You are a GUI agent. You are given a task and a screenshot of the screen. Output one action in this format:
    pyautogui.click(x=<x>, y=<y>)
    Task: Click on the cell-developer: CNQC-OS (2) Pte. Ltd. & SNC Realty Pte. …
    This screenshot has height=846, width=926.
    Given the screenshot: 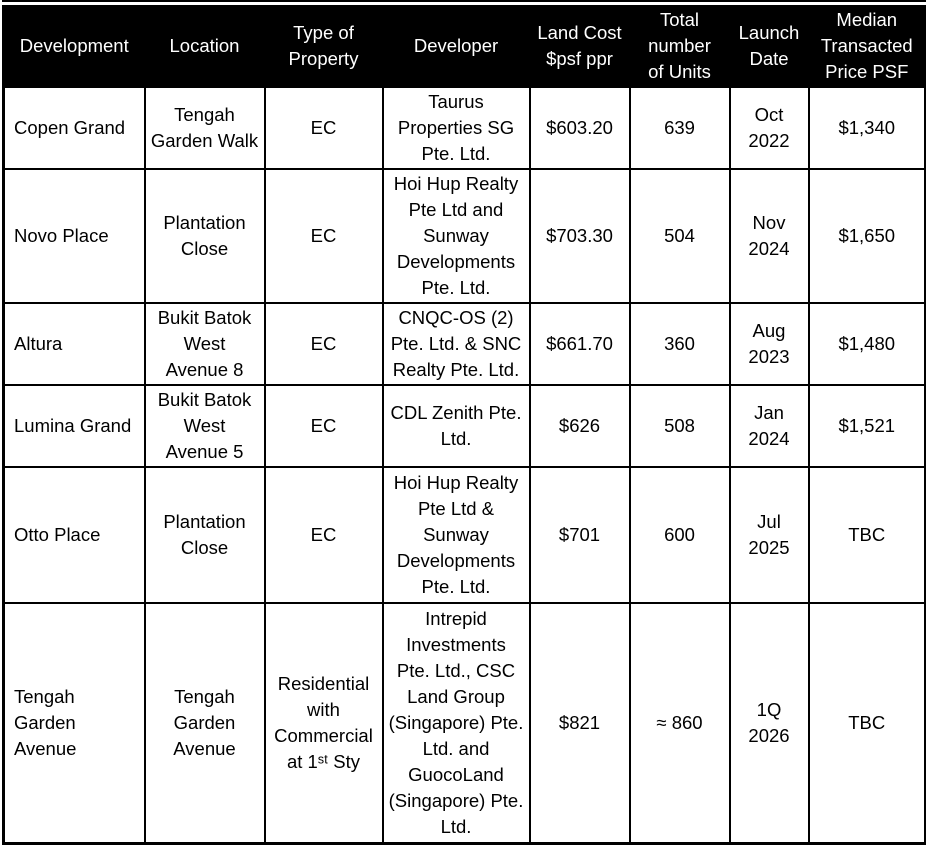 What is the action you would take?
    pyautogui.click(x=456, y=344)
    